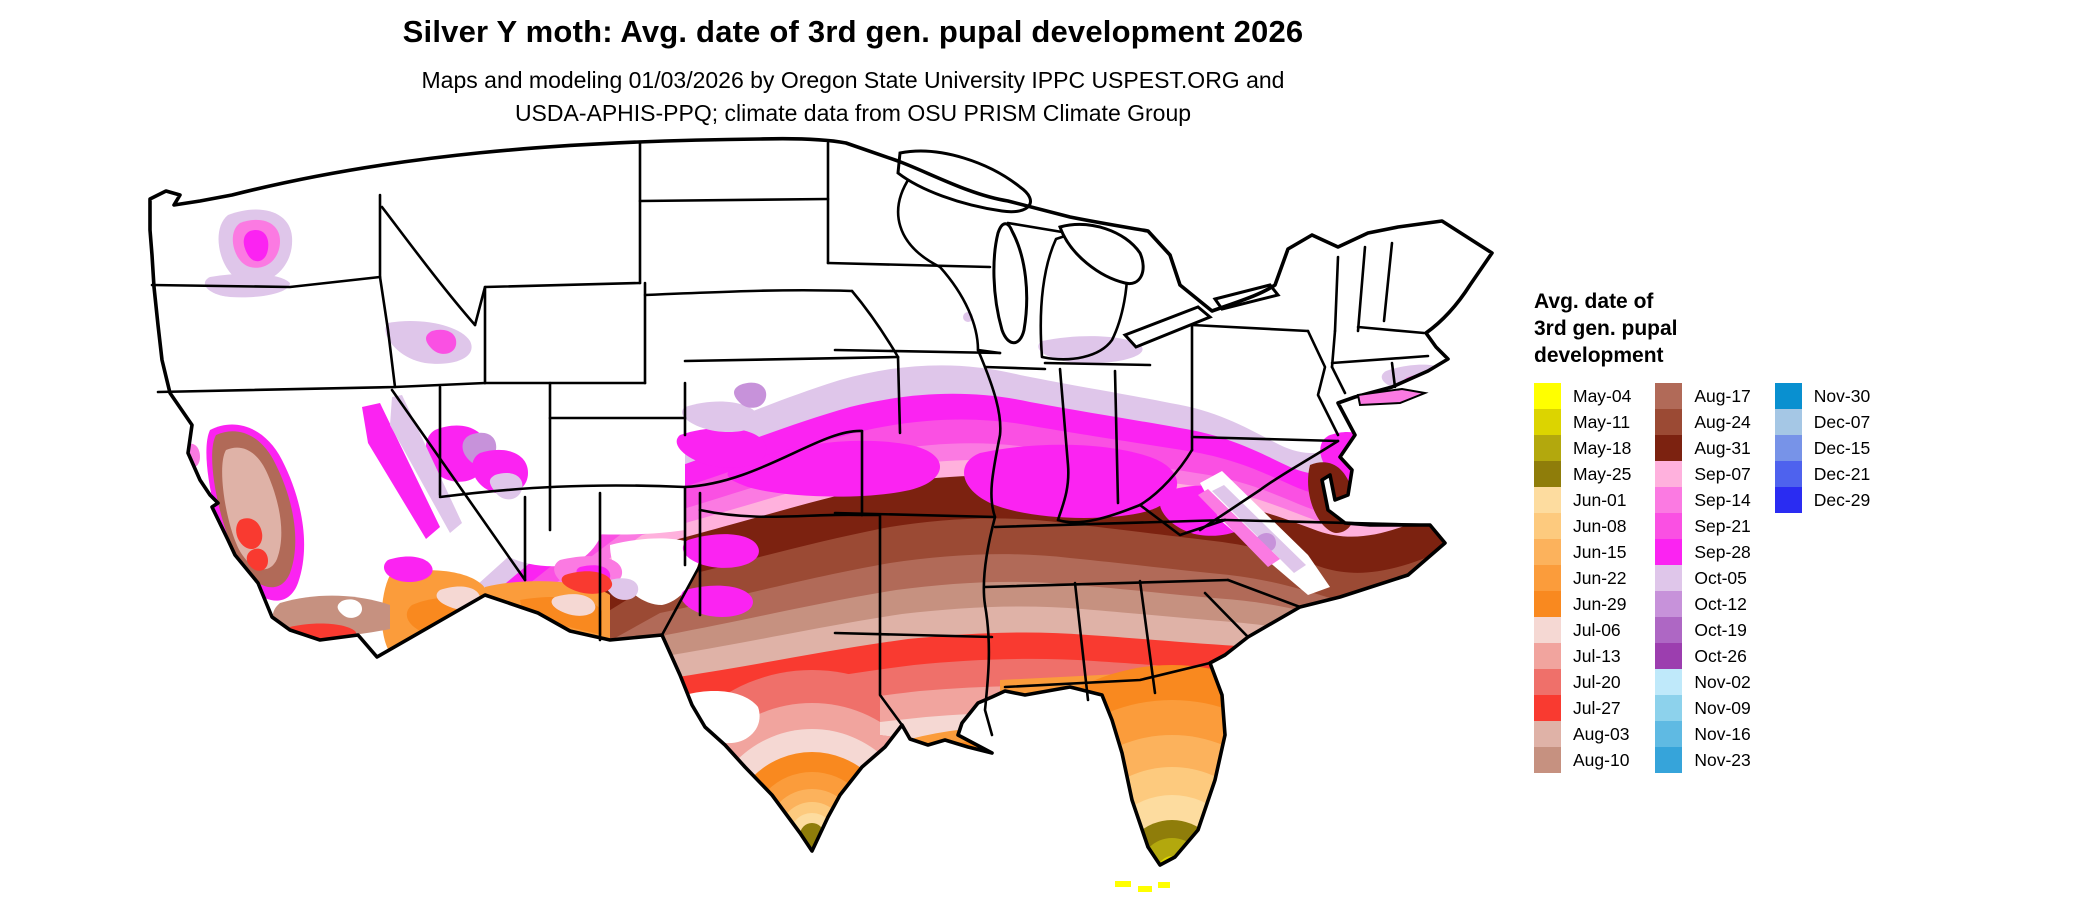 This screenshot has width=2100, height=897. I want to click on lake-huron, so click(1101, 254).